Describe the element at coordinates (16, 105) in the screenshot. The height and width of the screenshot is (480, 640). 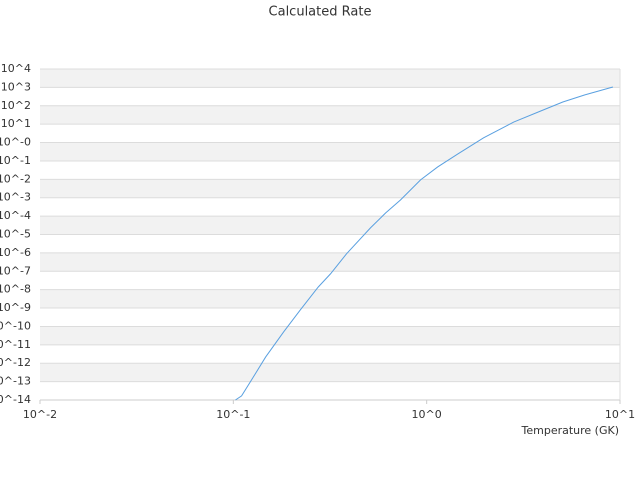
I see `y-tick-label: 10^2` at that location.